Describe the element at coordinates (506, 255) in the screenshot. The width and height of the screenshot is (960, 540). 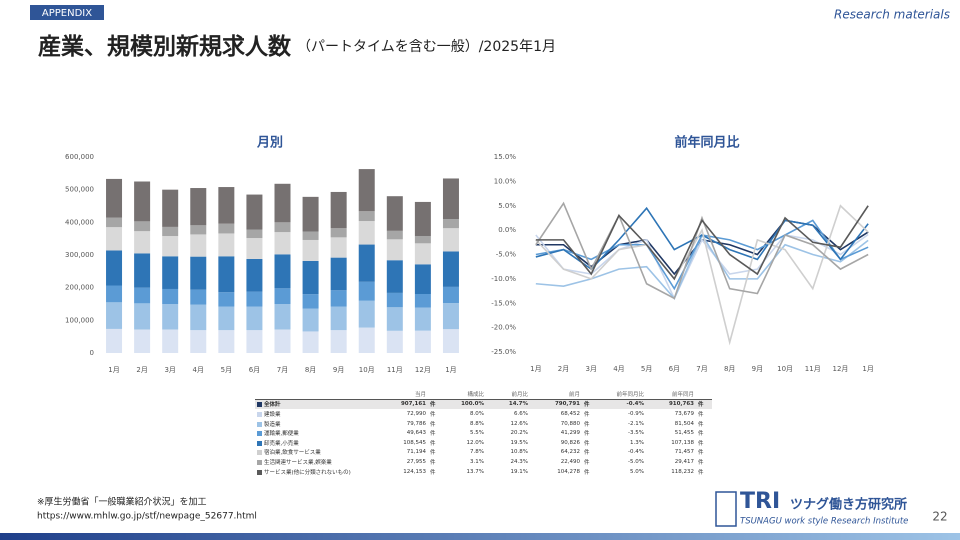
I see `y-tick-label: -5.0%` at that location.